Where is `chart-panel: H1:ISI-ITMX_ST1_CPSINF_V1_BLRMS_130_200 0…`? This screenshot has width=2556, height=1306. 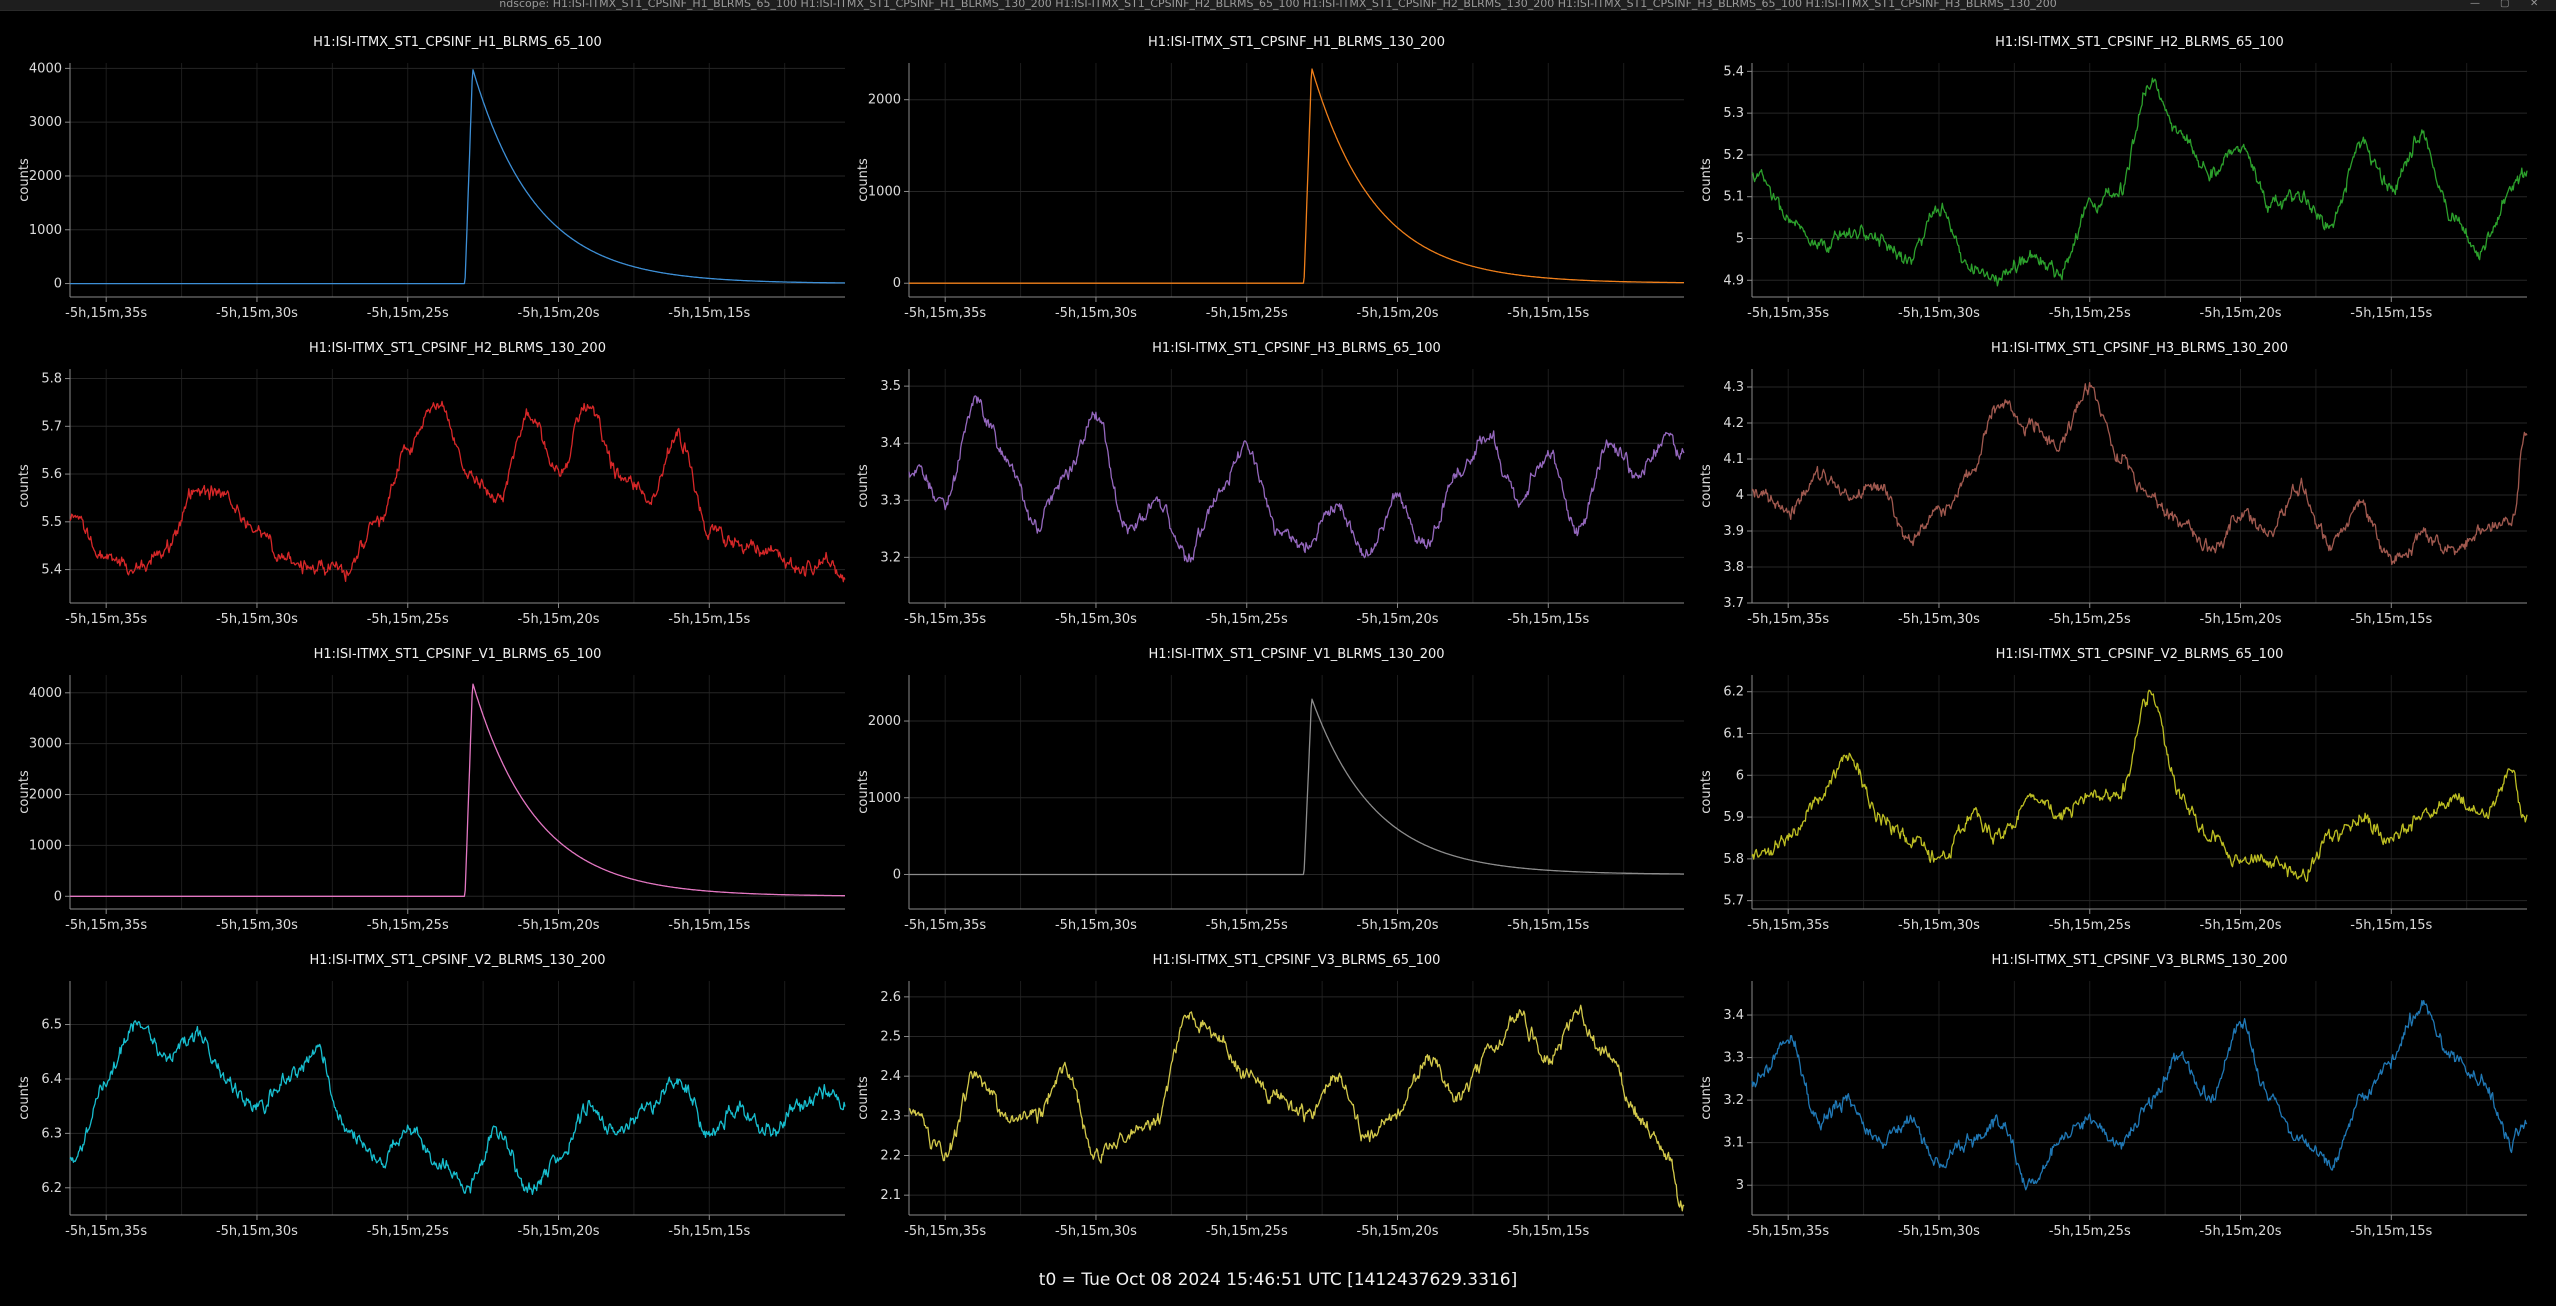 chart-panel: H1:ISI-ITMX_ST1_CPSINF_V1_BLRMS_130_200 0… is located at coordinates (1261, 794).